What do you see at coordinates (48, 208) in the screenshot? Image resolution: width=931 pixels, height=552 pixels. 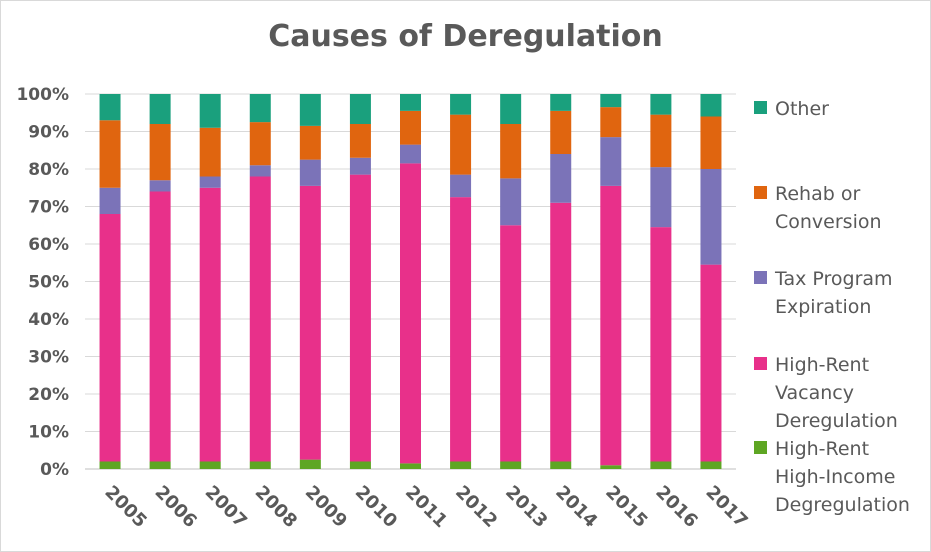 I see `y-tick-label: 70%` at bounding box center [48, 208].